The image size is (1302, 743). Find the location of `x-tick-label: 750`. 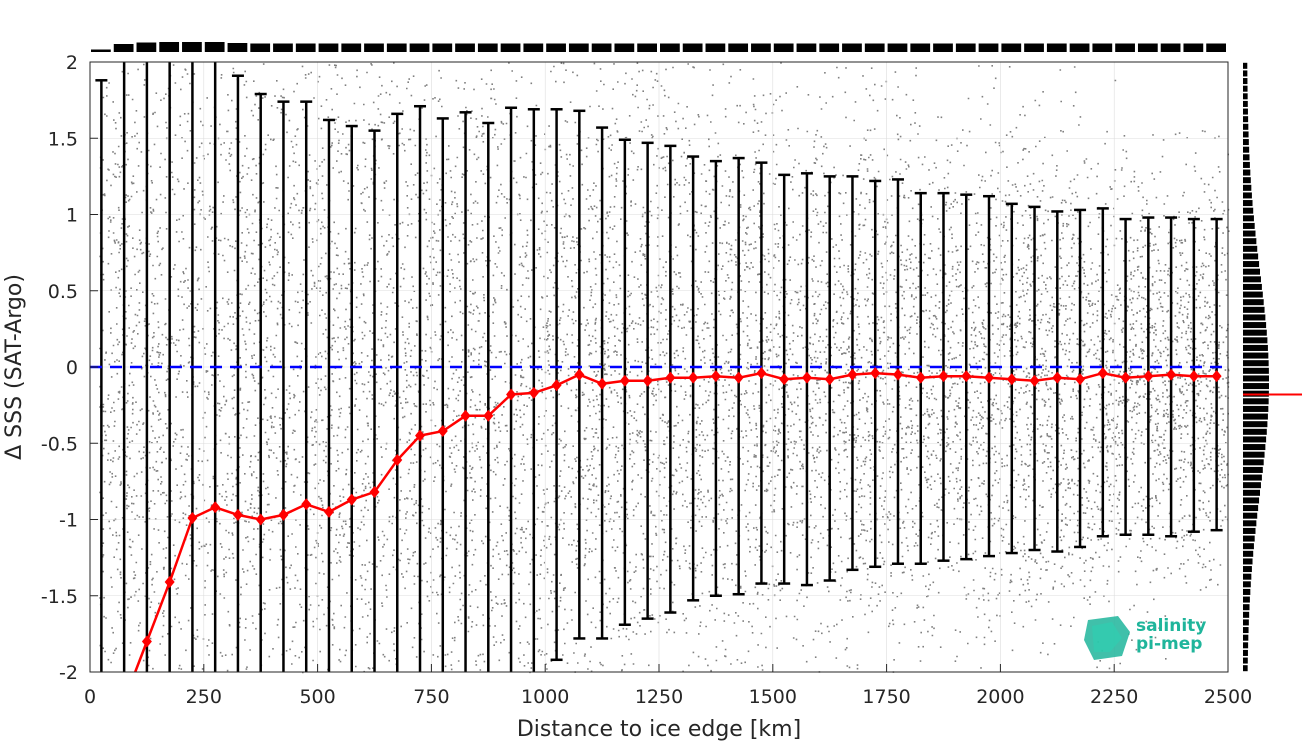

x-tick-label: 750 is located at coordinates (431, 697).